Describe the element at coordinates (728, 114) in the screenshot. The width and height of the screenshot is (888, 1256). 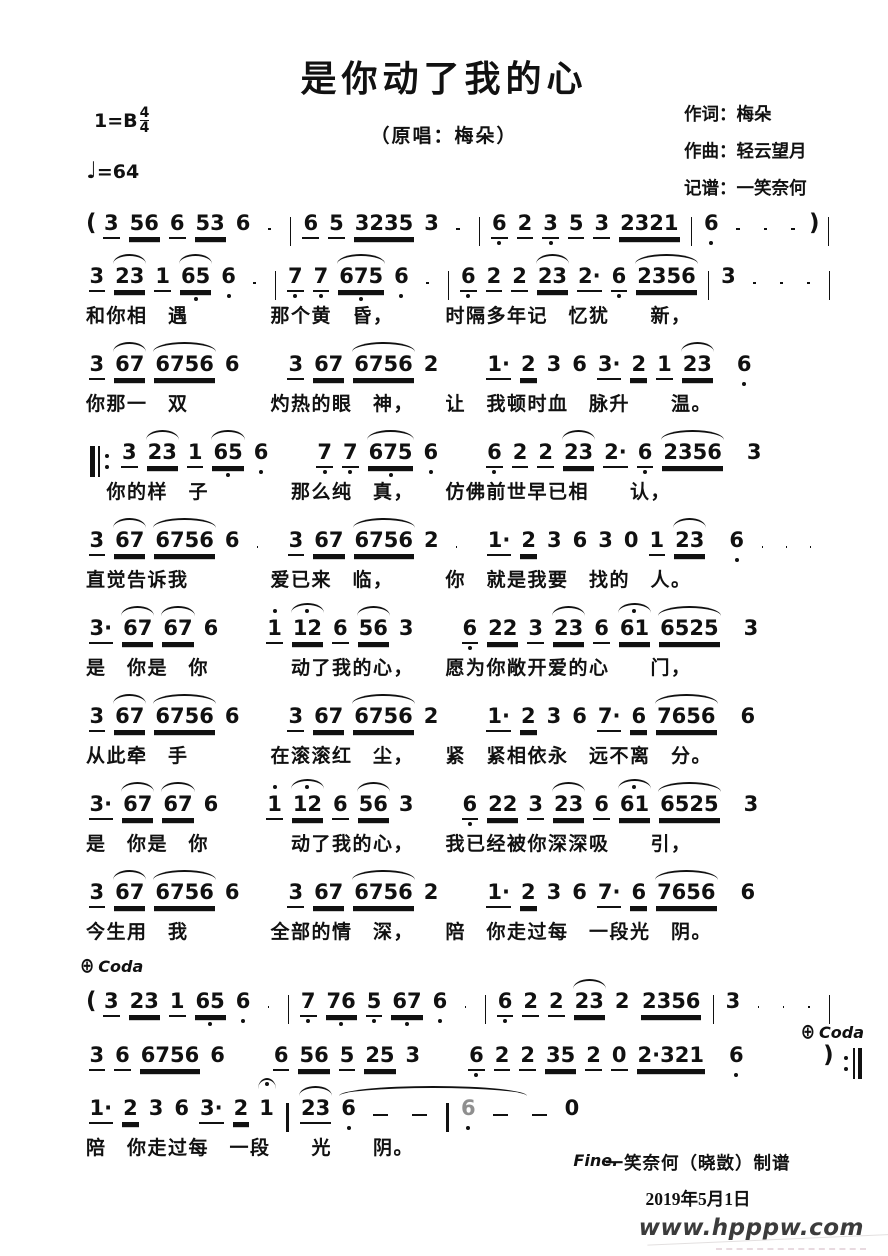
I see `lyricist: 作词：梅朵` at that location.